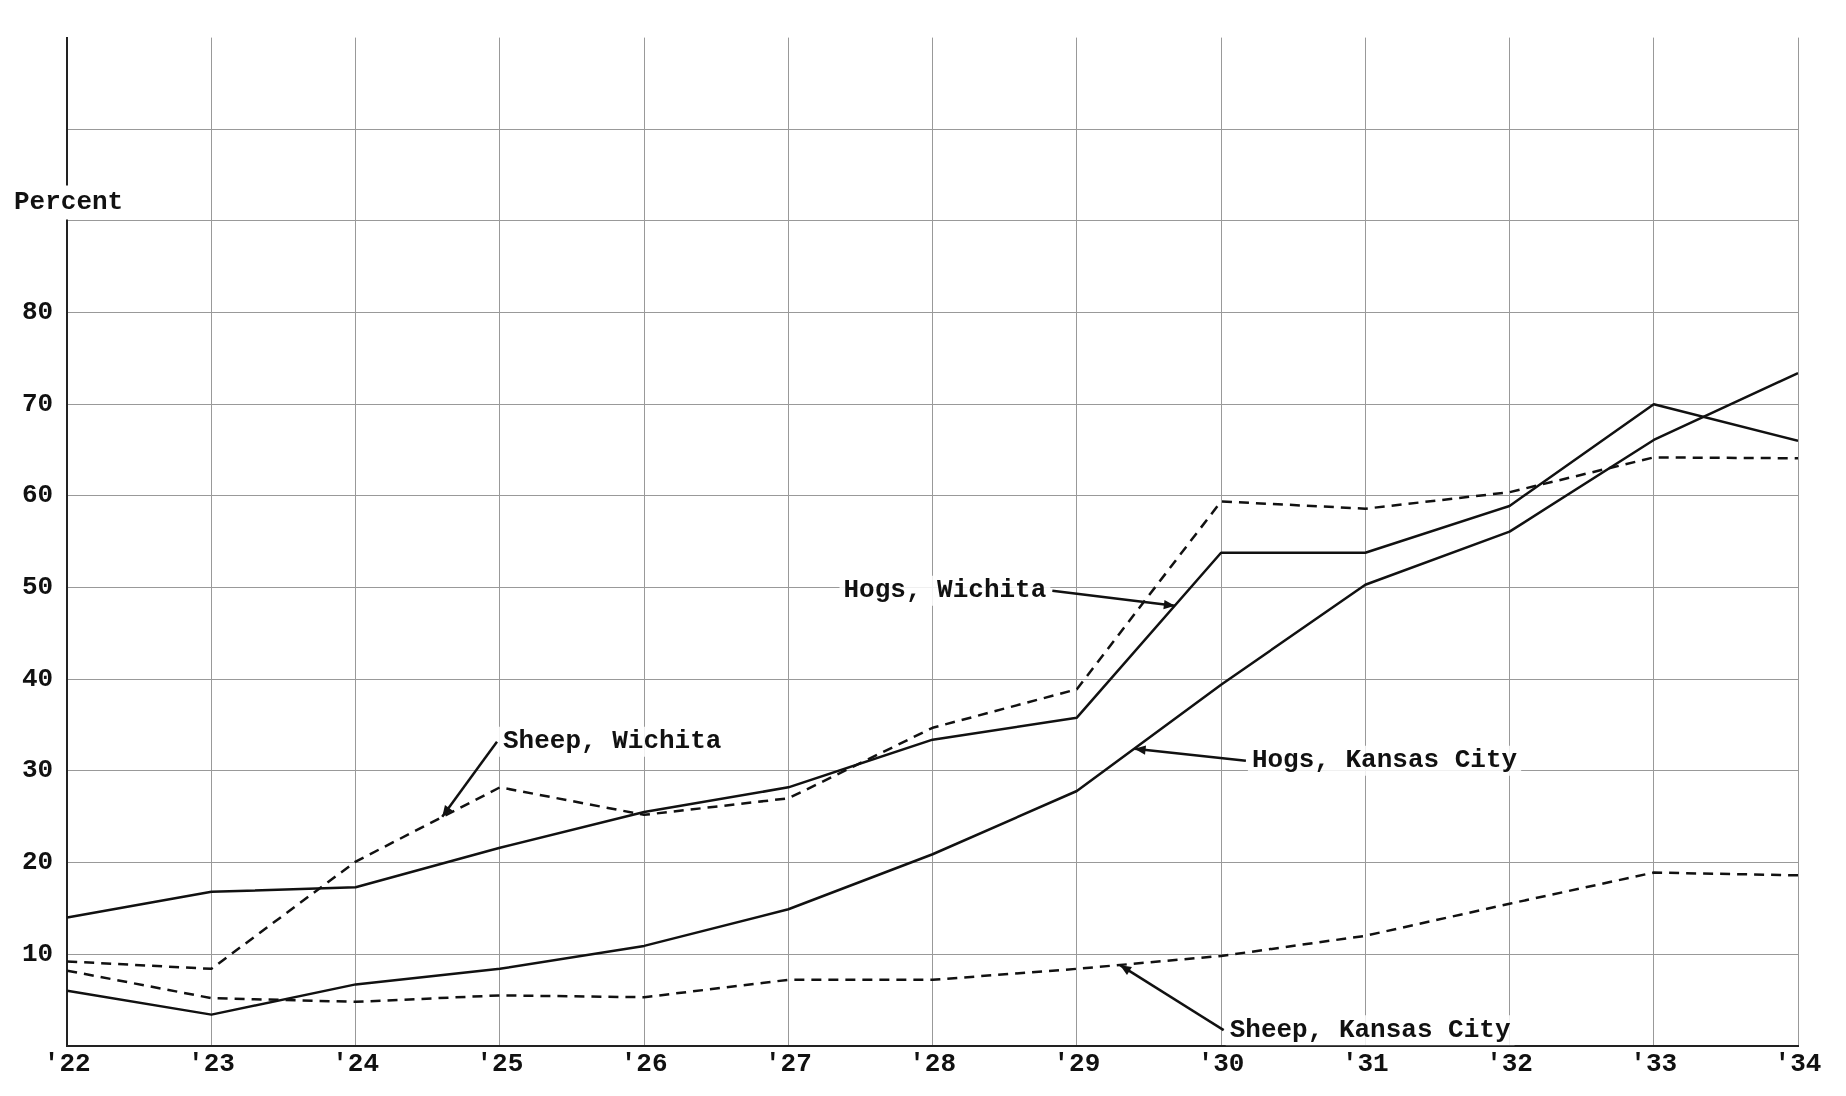 The height and width of the screenshot is (1096, 1846). What do you see at coordinates (69, 202) in the screenshot?
I see `y-axis-title: Percent` at bounding box center [69, 202].